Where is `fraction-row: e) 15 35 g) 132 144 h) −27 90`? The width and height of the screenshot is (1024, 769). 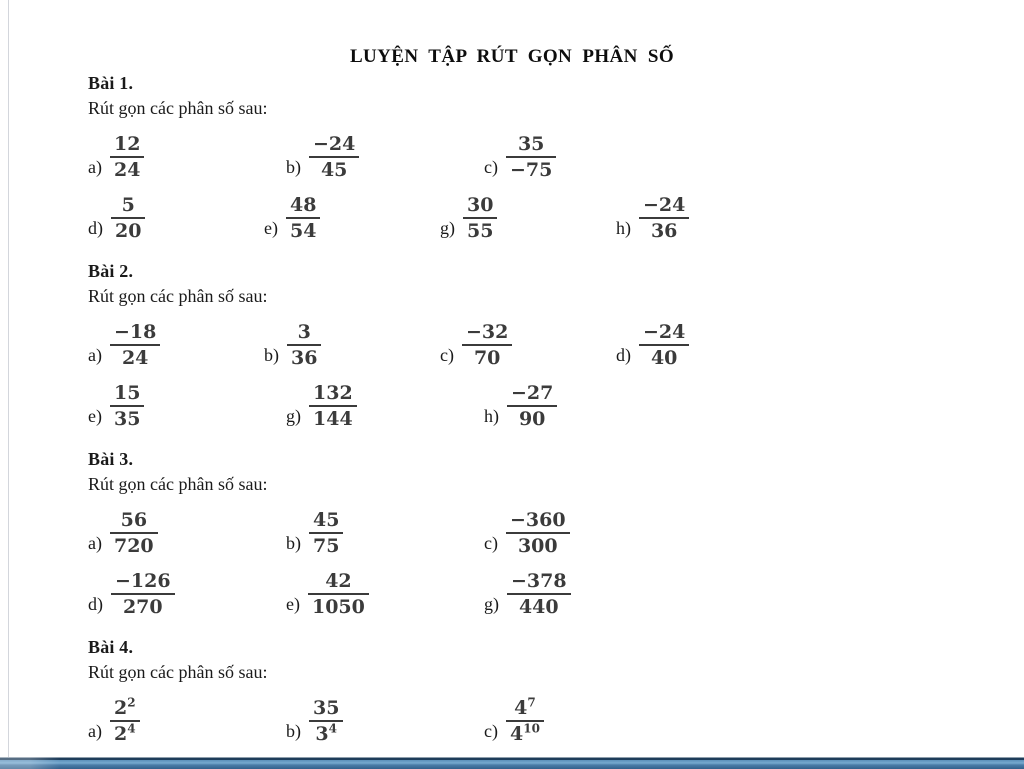 fraction-row: e) 15 35 g) 132 144 h) −27 90 is located at coordinates (541, 406).